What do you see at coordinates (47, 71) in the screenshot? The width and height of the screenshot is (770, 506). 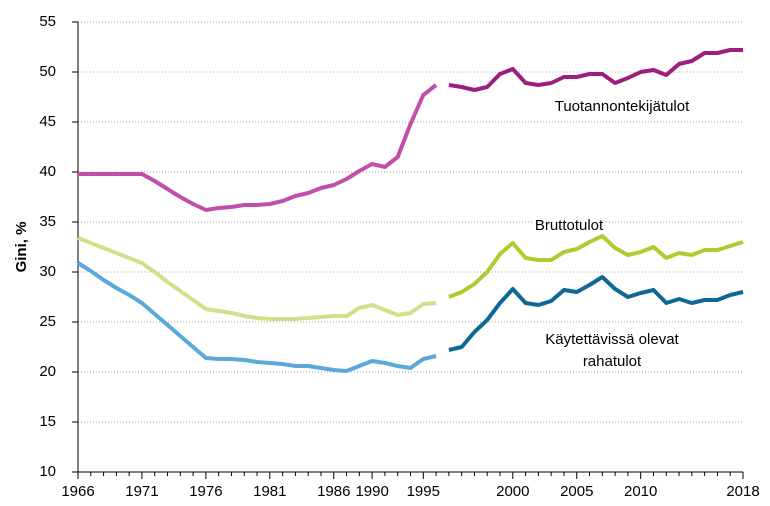 I see `y-tick-label: 50` at bounding box center [47, 71].